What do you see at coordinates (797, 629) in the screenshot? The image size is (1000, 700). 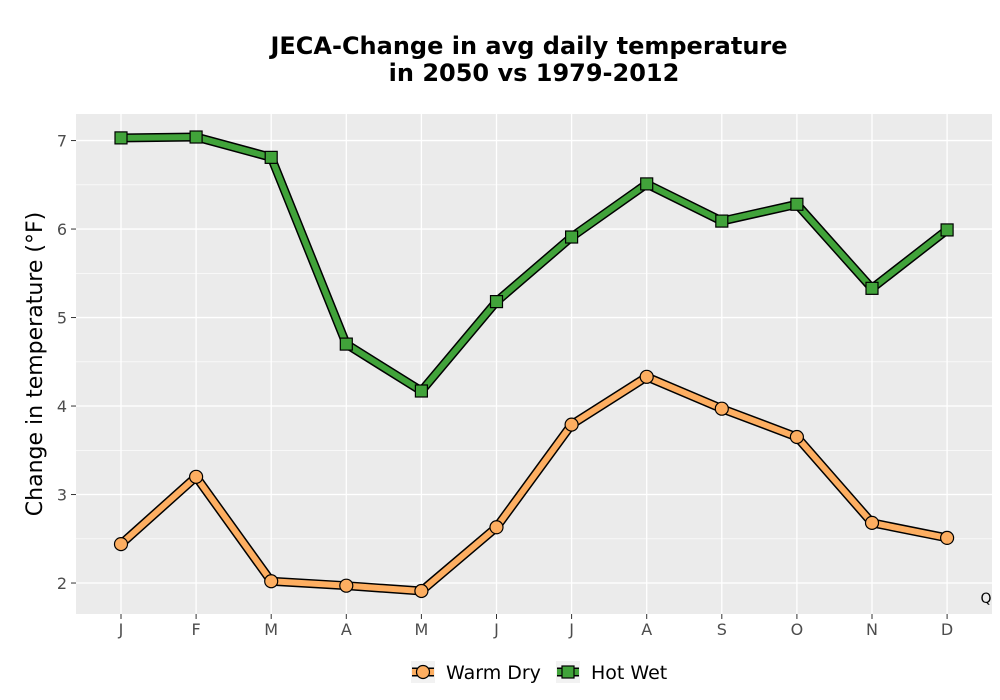 I see `x-tick-label: O` at bounding box center [797, 629].